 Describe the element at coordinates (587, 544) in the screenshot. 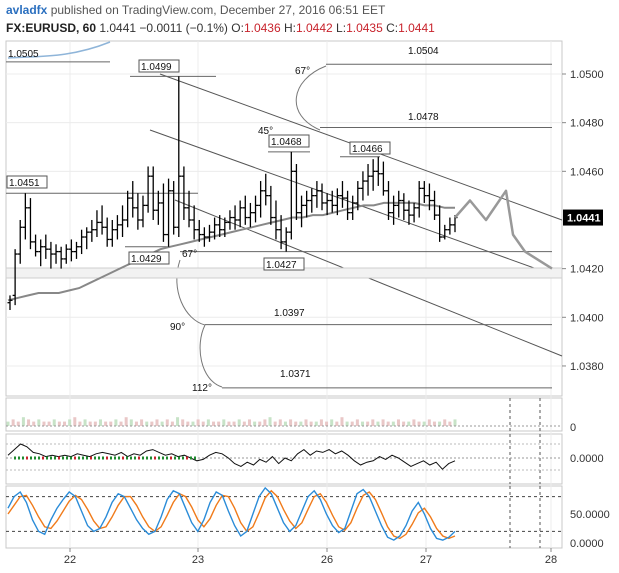

I see `stochastic-tick-label: 0.0000` at that location.